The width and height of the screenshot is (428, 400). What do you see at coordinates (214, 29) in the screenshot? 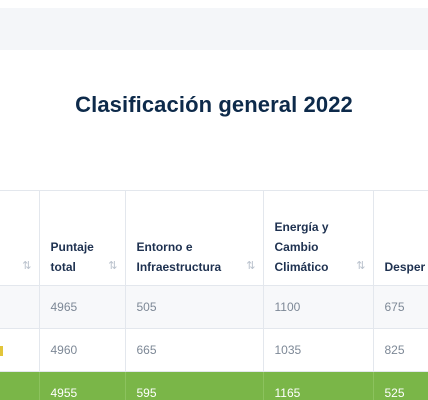
I see `top-bar` at bounding box center [214, 29].